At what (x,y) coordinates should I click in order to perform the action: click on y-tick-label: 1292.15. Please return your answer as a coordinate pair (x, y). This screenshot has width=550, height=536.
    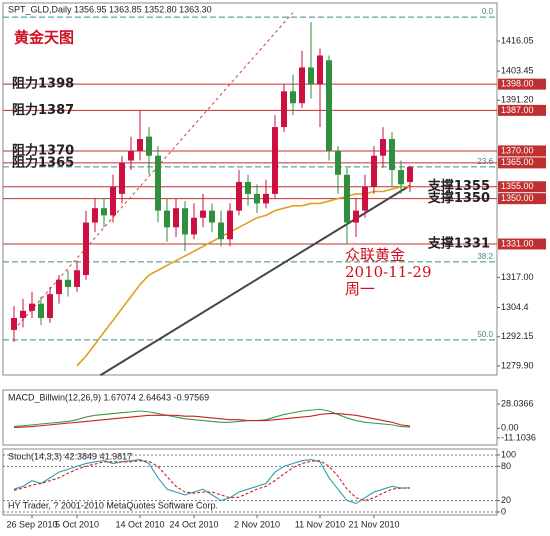
    Looking at the image, I should click on (517, 336).